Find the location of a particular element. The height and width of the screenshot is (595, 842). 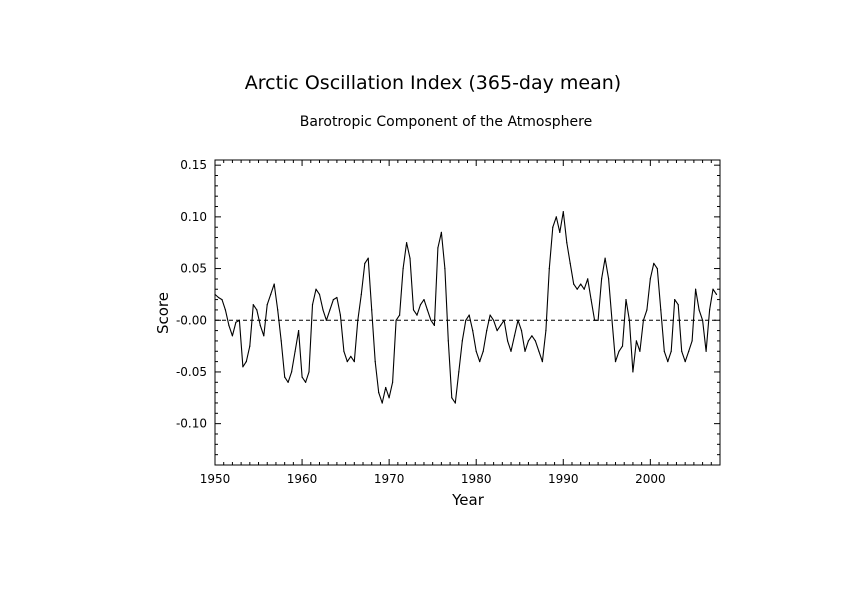

y-tick-label: -0.05 is located at coordinates (191, 372).